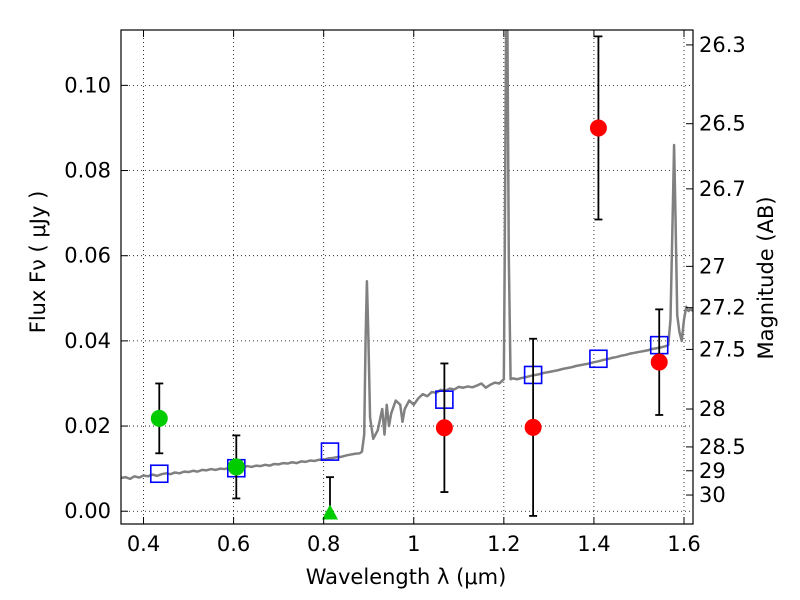 The image size is (800, 600). Describe the element at coordinates (143, 544) in the screenshot. I see `x-tick-label: 0.4` at that location.